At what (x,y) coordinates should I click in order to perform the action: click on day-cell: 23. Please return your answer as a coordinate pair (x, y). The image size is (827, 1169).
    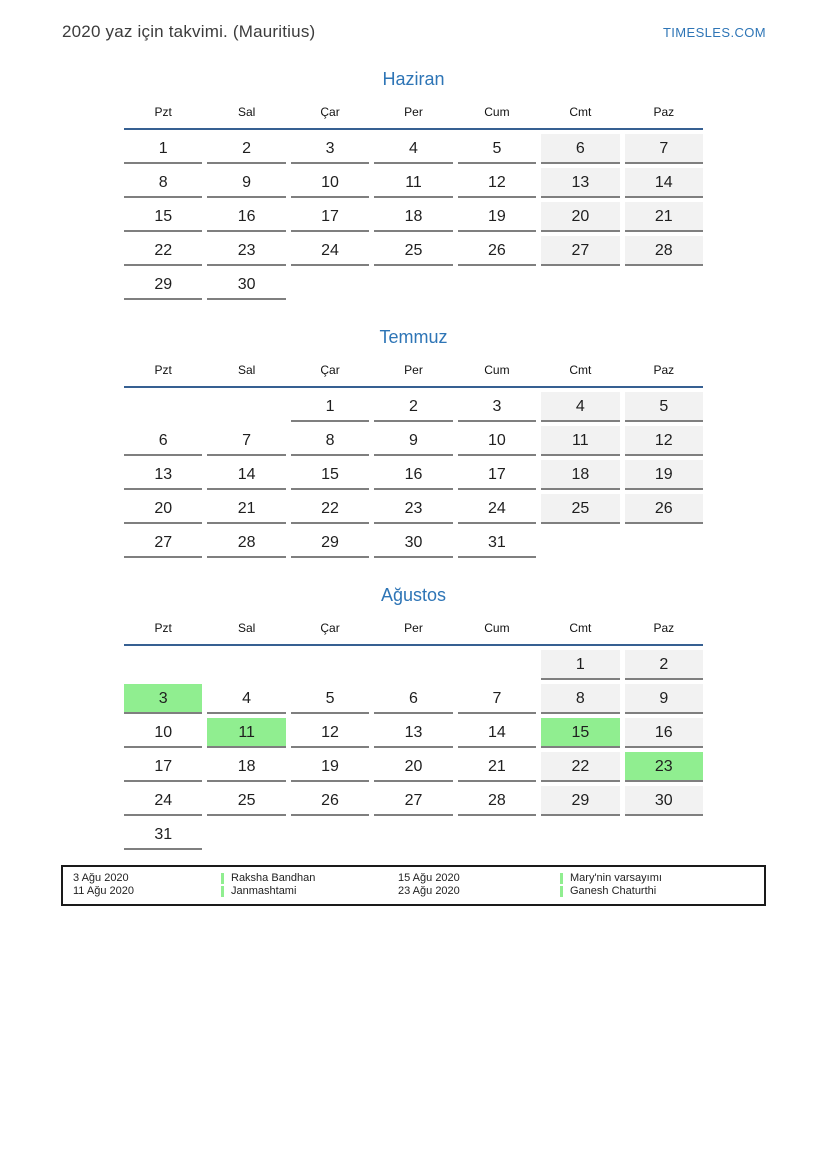
    Looking at the image, I should click on (663, 767).